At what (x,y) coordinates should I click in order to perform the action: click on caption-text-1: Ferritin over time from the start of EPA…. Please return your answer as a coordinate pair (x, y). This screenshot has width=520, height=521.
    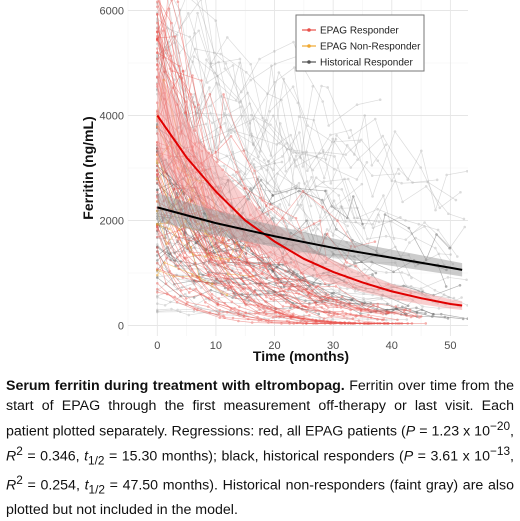
    Looking at the image, I should click on (260, 409).